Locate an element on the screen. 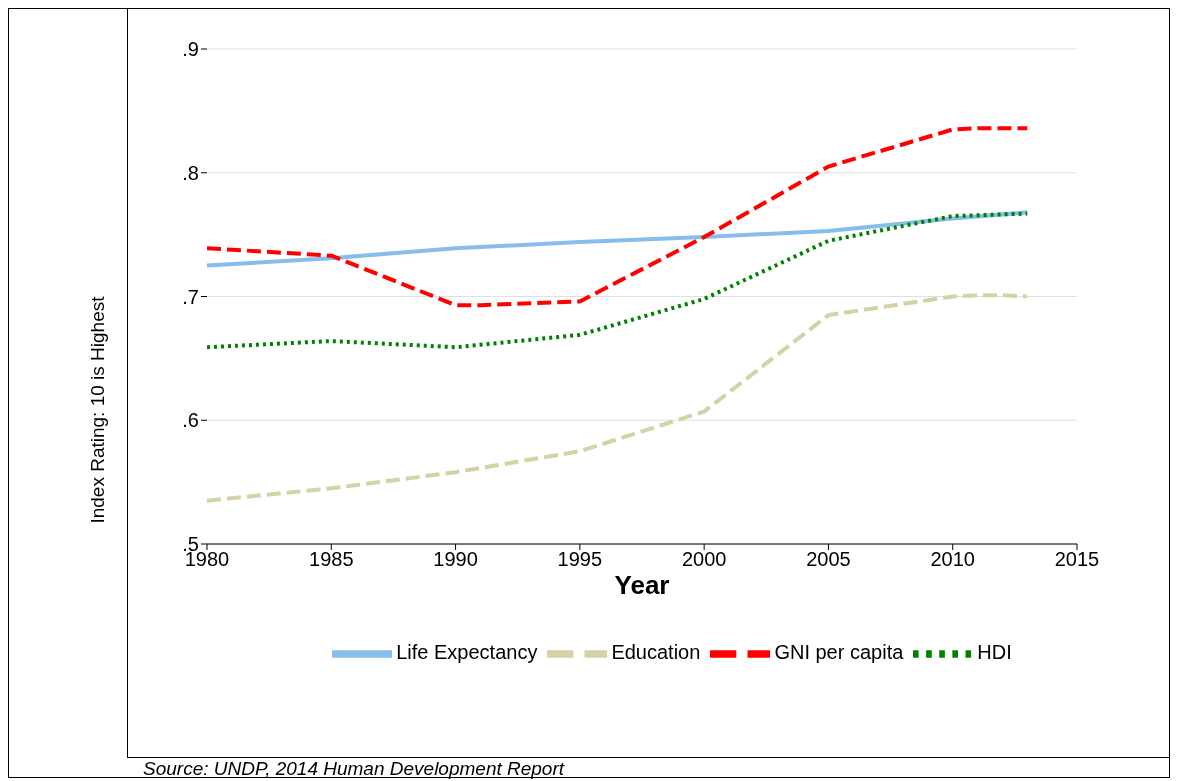 Image resolution: width=1177 pixels, height=781 pixels. legend-label: Life Expectancy is located at coordinates (467, 652).